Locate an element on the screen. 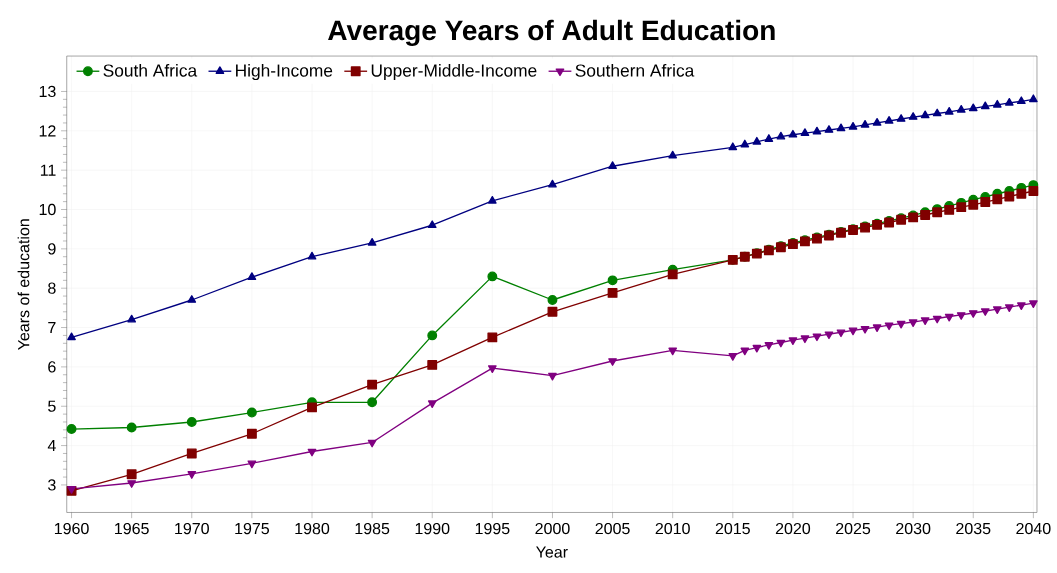  x-tick-label: 2020 is located at coordinates (793, 529).